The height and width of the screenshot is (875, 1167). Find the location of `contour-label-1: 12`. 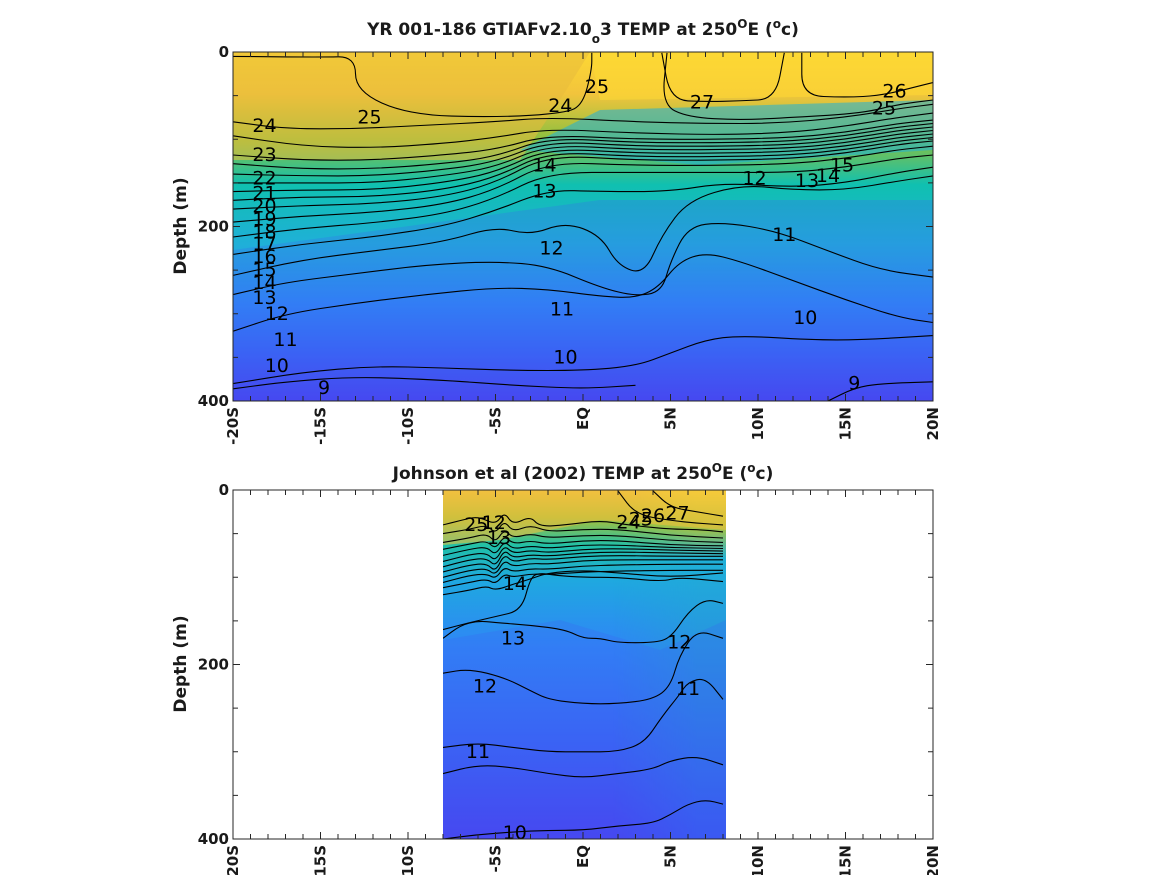

contour-label-1: 12 is located at coordinates (494, 523).